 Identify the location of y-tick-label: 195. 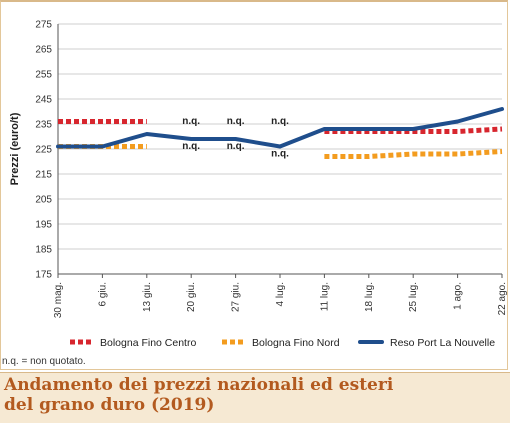
(43, 225).